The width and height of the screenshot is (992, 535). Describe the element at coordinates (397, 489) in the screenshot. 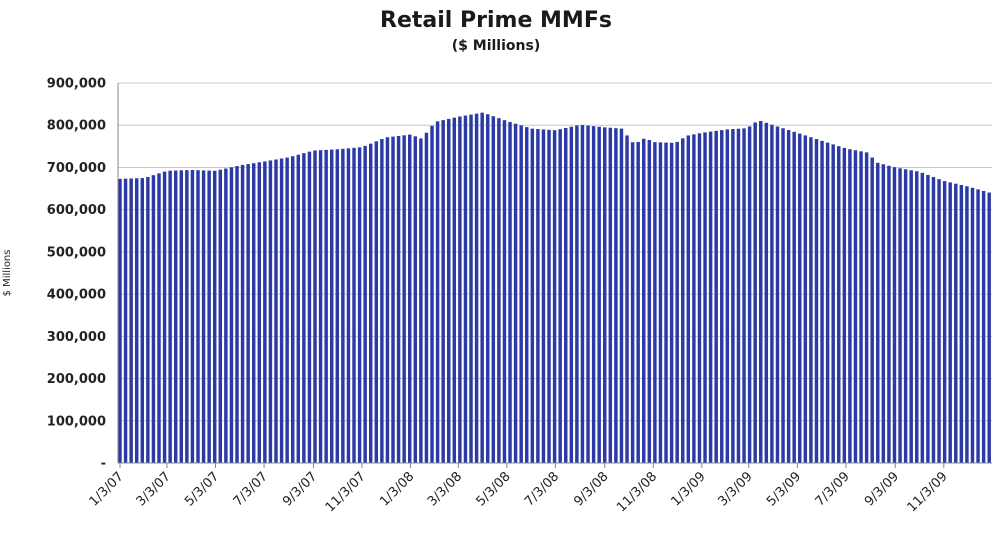

I see `x-tick-label: 1/3/08` at that location.